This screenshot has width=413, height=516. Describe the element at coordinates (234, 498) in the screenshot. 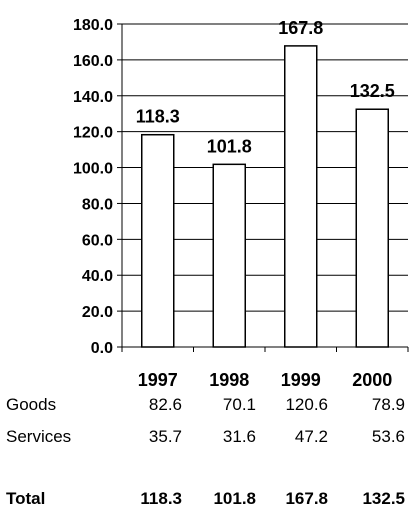

I see `table-cell: 101.8` at that location.